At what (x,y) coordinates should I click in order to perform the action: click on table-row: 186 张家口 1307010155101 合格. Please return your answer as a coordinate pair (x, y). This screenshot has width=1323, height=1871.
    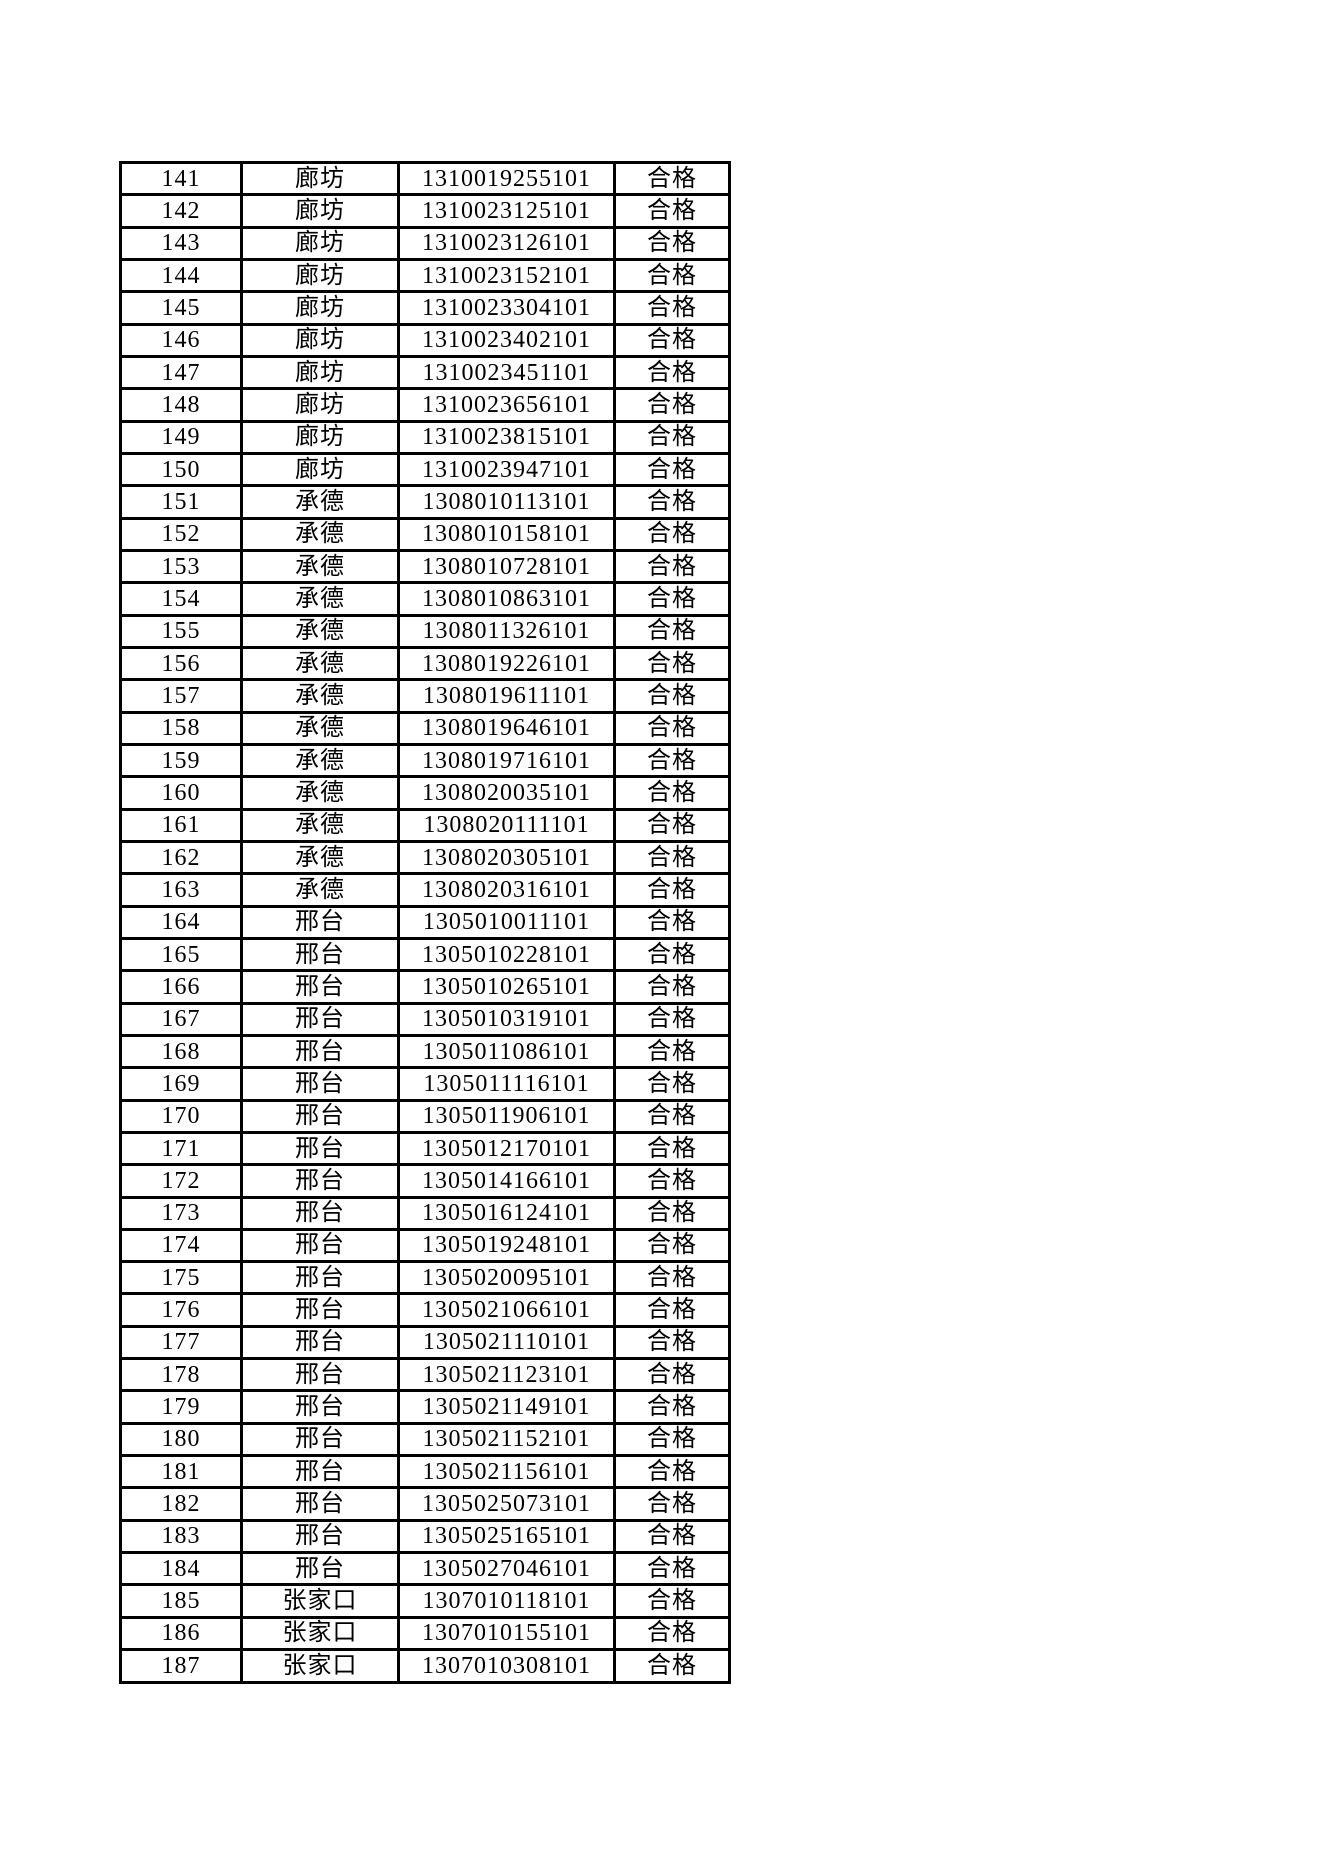
    Looking at the image, I should click on (425, 1633).